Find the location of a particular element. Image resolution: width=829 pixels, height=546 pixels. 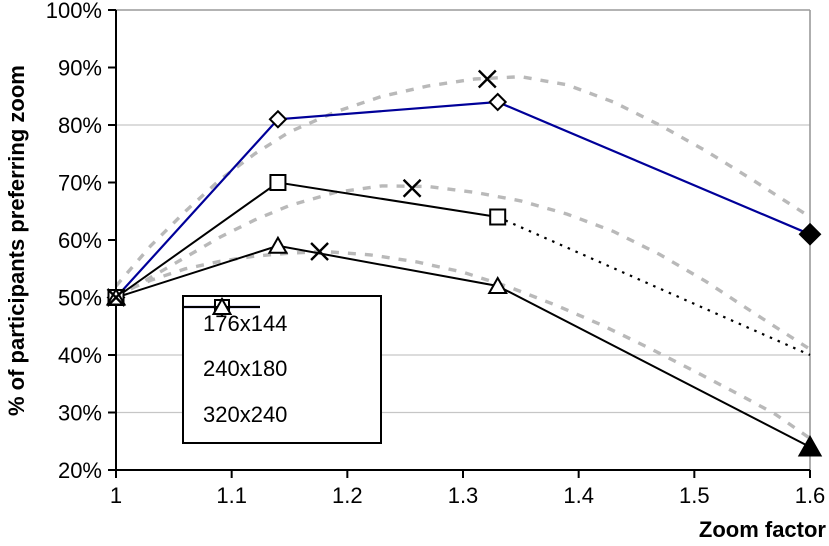

legend-label: 240x180 is located at coordinates (245, 369).